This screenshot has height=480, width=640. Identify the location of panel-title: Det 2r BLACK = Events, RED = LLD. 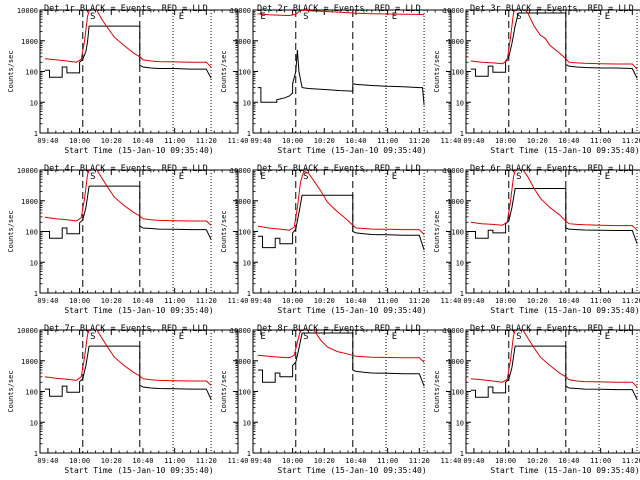
(339, 9).